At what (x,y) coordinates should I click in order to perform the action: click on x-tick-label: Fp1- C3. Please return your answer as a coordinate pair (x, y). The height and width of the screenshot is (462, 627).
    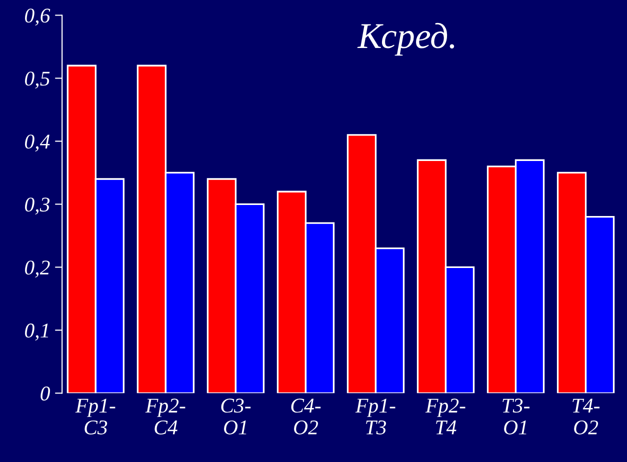
    Looking at the image, I should click on (95, 416).